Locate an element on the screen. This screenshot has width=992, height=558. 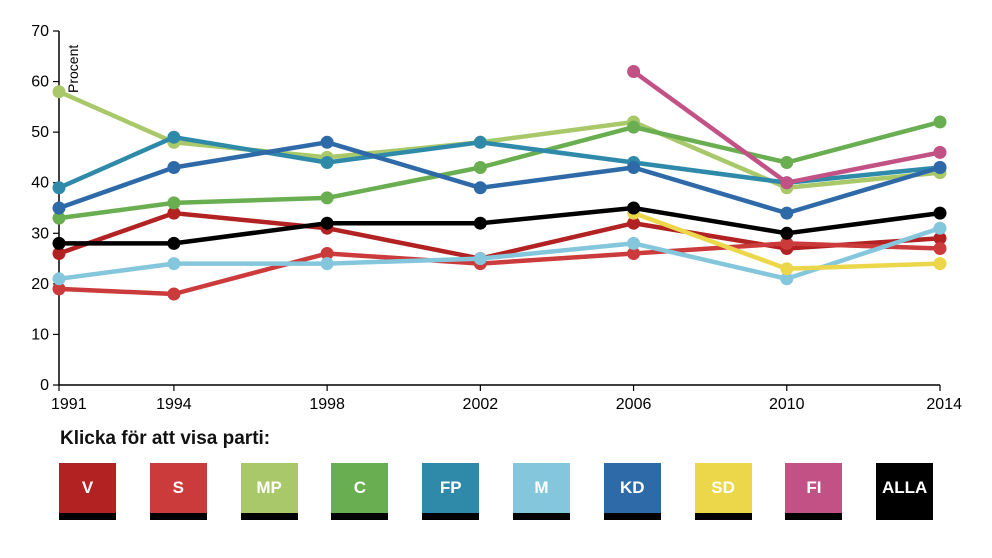
x-tick-label: 2010 is located at coordinates (787, 404).